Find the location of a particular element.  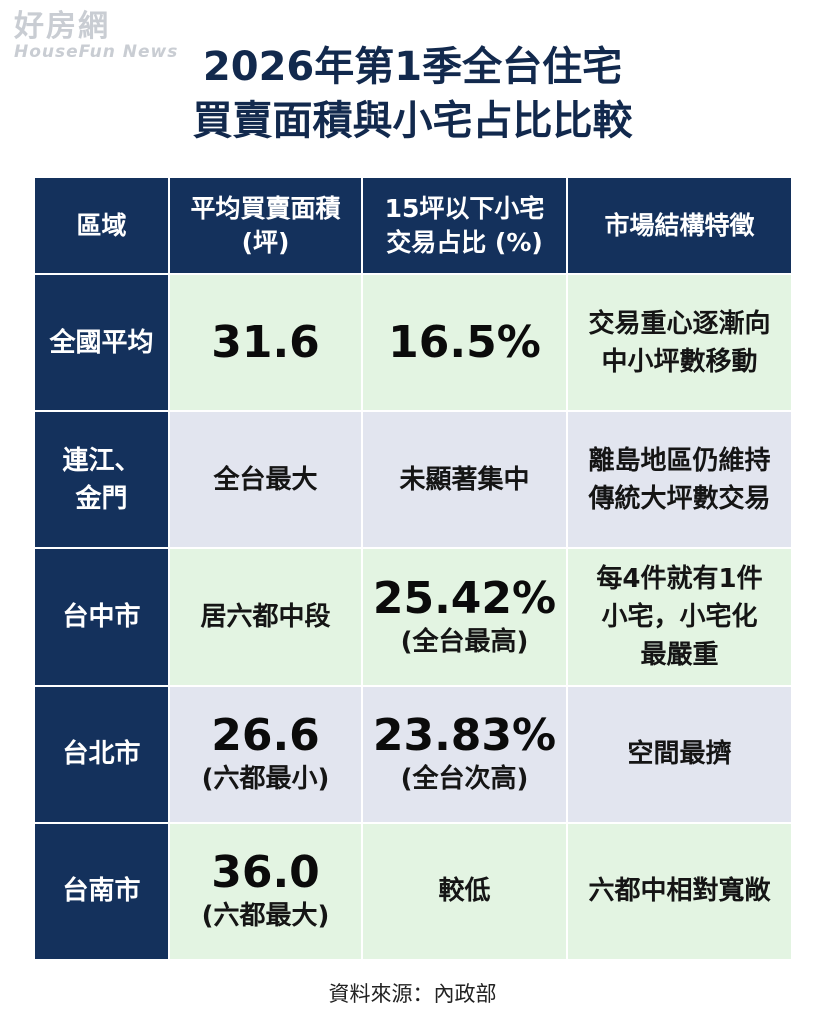

avg-area-value: 全台最大 is located at coordinates (265, 479).